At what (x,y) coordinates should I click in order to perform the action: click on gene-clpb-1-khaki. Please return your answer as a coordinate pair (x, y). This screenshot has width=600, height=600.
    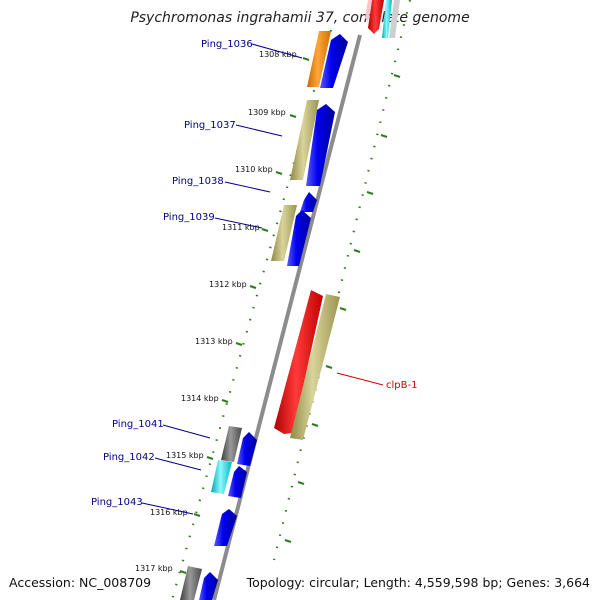
    Looking at the image, I should click on (315, 367).